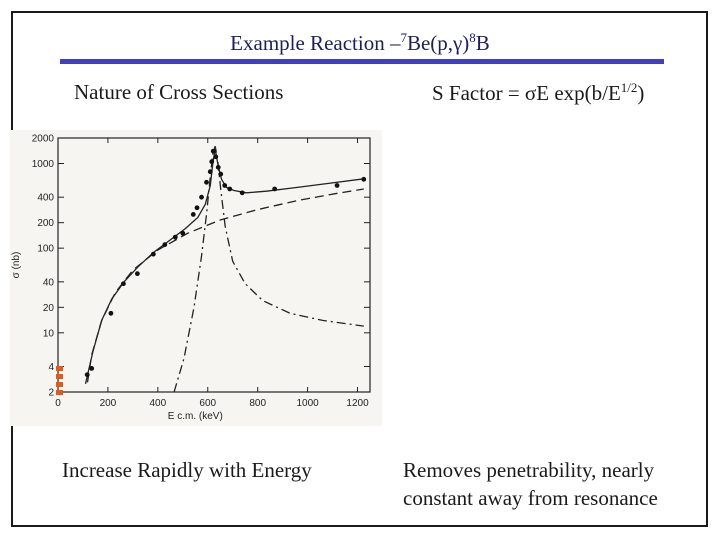 The image size is (720, 540). What do you see at coordinates (529, 470) in the screenshot?
I see `right-caption-line1: Removes penetrability, nearly` at bounding box center [529, 470].